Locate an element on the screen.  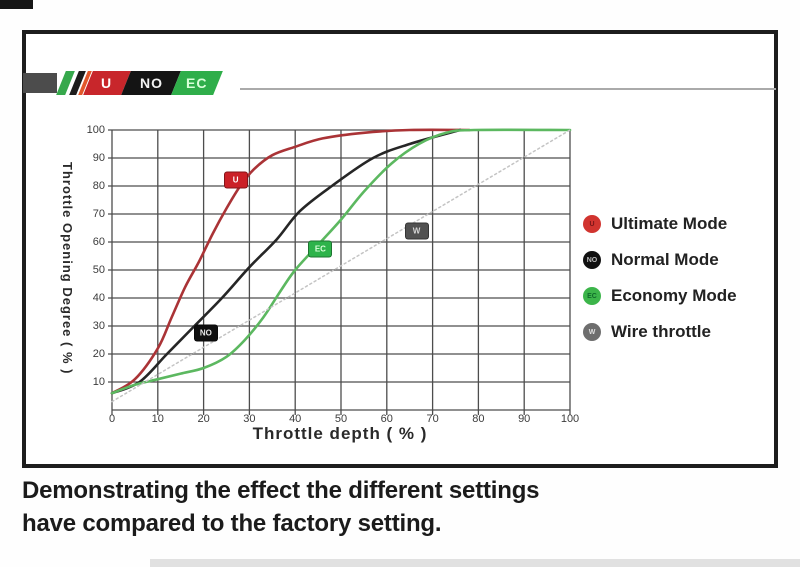
chip-ec: EC is located at coordinates (320, 249).